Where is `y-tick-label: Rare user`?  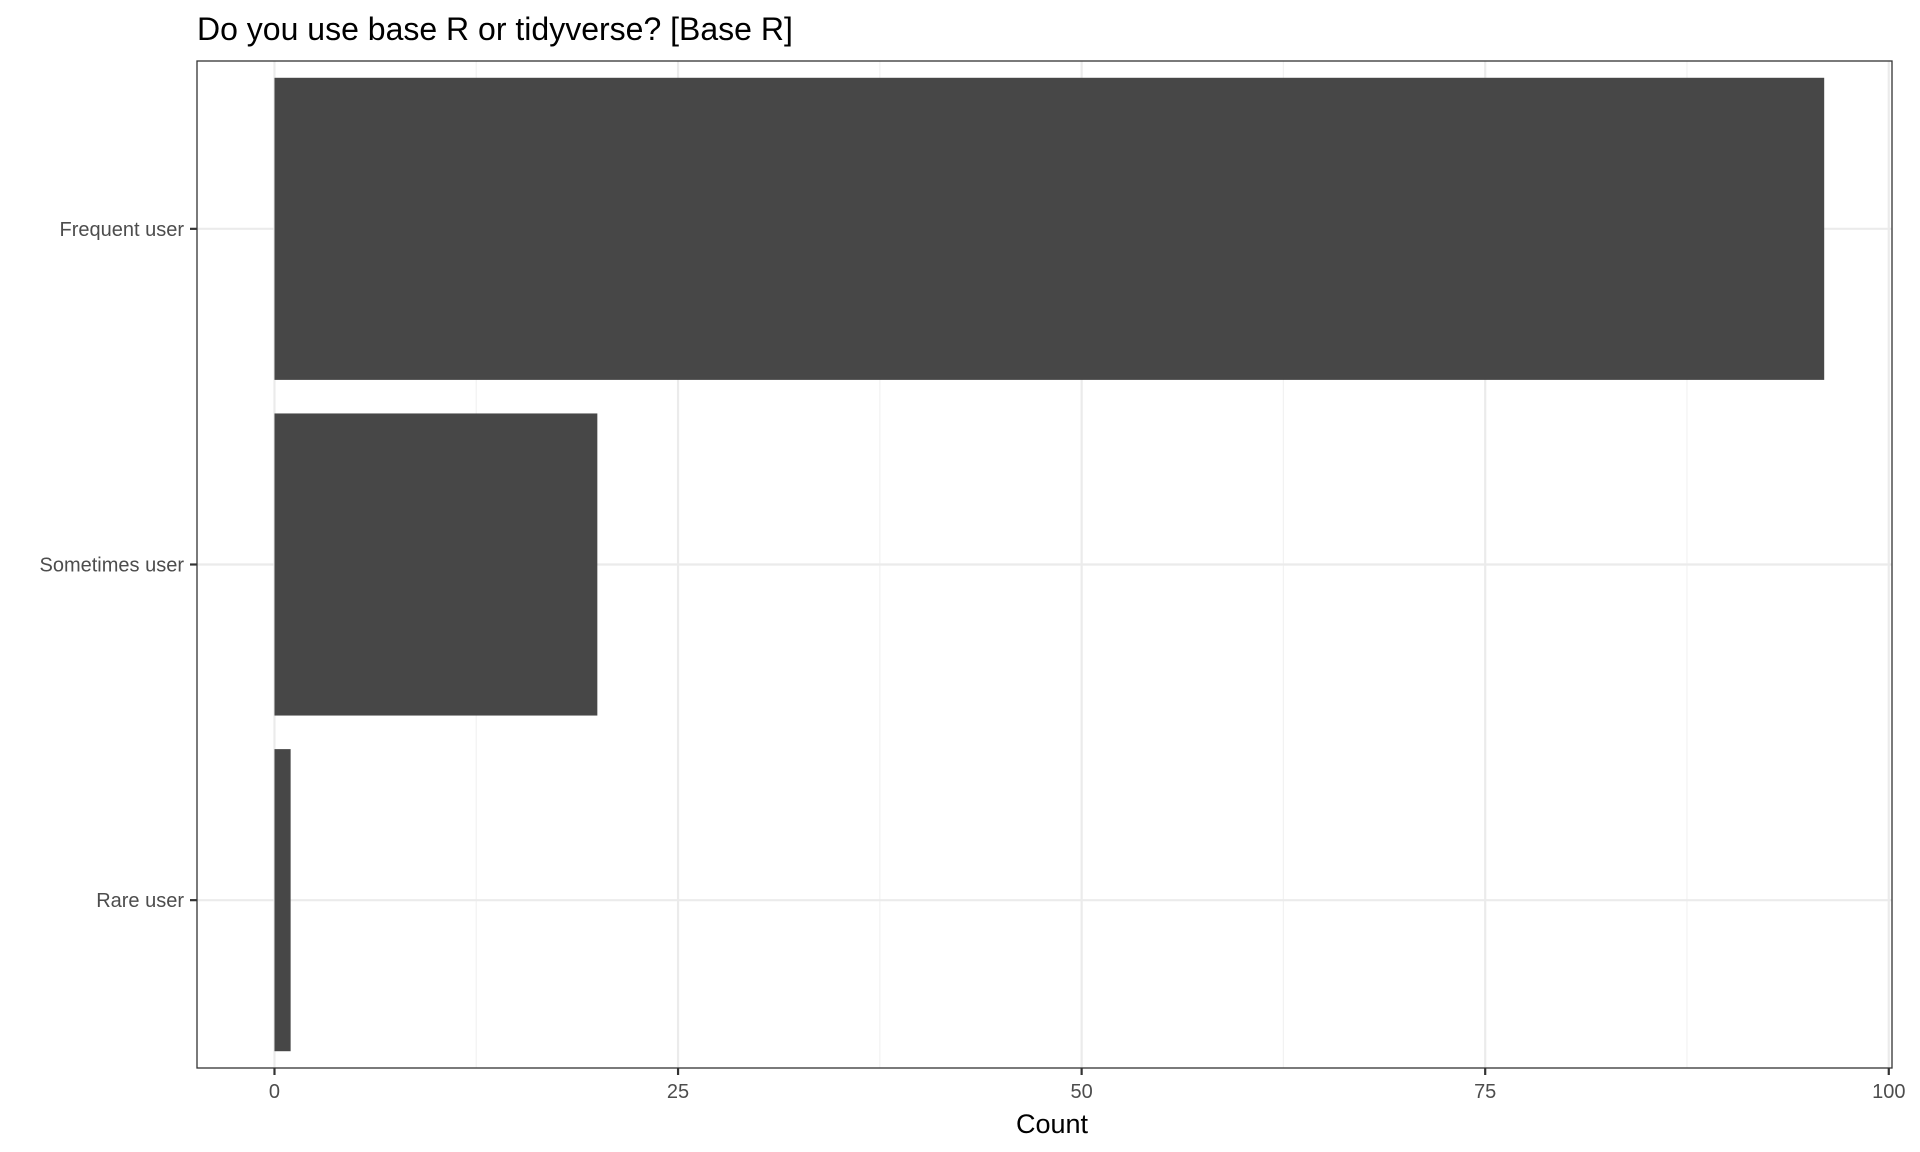 y-tick-label: Rare user is located at coordinates (140, 901).